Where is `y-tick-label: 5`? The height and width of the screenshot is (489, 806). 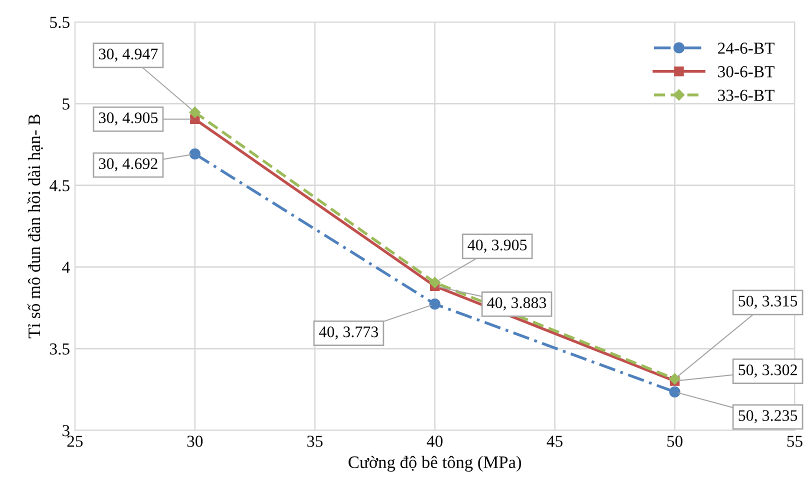
y-tick-label: 5 is located at coordinates (66, 104).